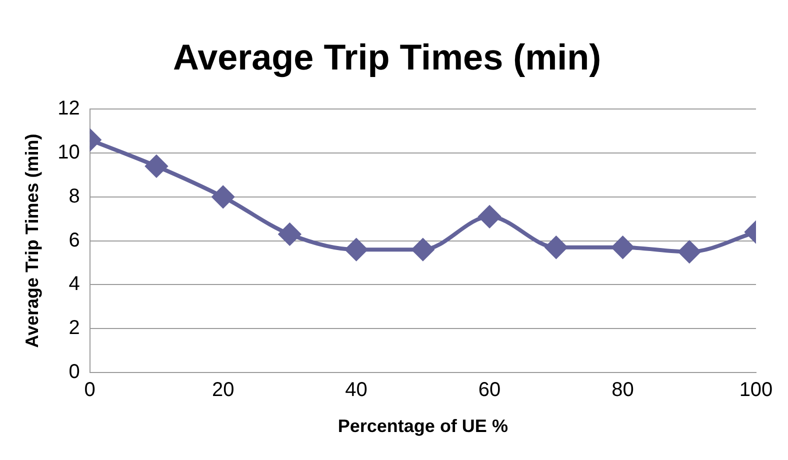  Describe the element at coordinates (623, 389) in the screenshot. I see `x-tick-label: 80` at that location.